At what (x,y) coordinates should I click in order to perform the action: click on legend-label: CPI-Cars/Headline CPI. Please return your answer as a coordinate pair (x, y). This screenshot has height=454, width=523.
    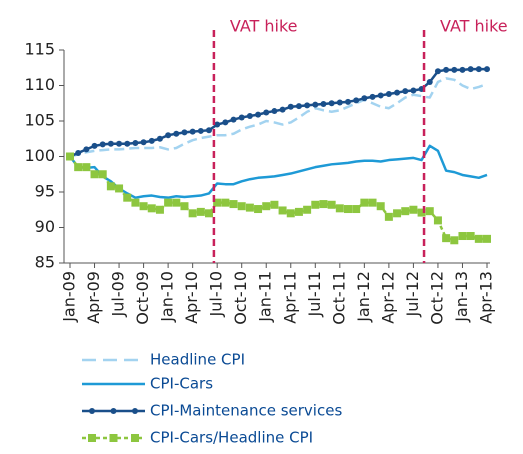
    Looking at the image, I should click on (231, 438).